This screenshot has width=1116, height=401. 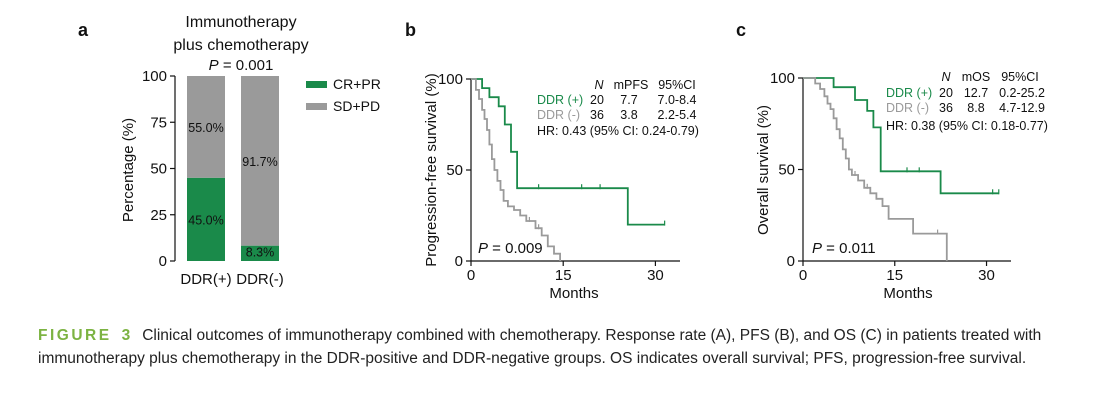 I want to click on panel-a-ytick-label-0: 0, so click(x=163, y=261).